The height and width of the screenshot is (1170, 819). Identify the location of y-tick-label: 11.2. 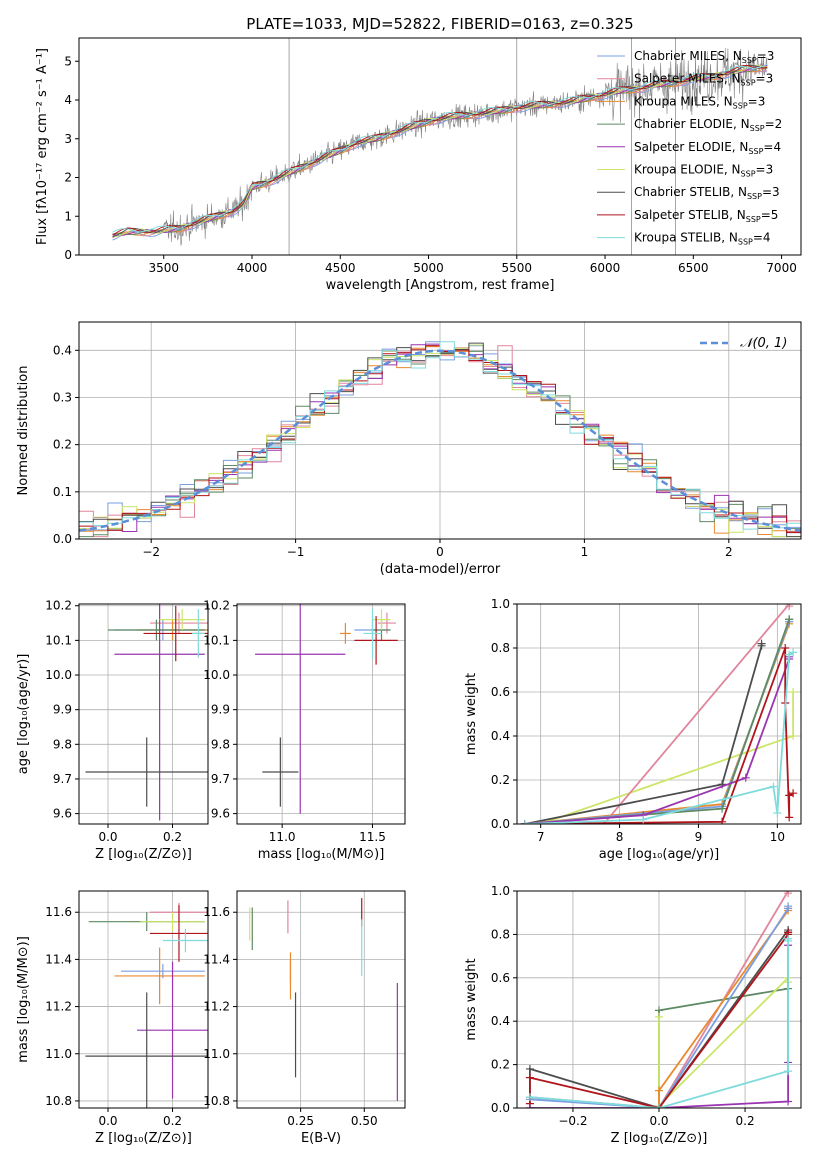
(58, 1007).